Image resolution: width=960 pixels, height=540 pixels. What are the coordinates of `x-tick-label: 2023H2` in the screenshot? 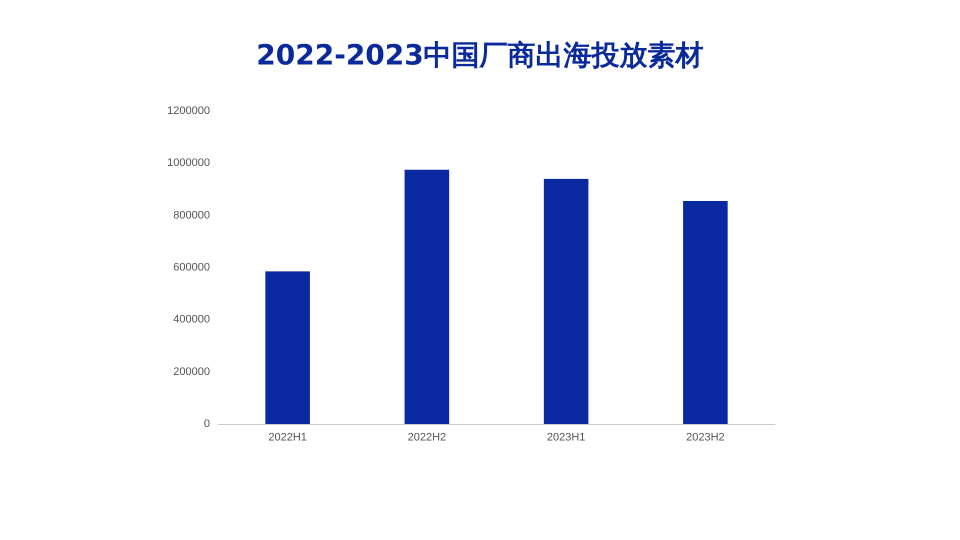 It's located at (705, 438).